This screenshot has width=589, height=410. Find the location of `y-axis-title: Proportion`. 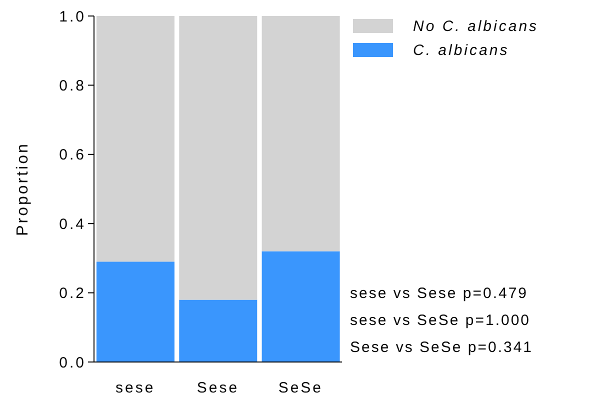

y-axis-title: Proportion is located at coordinates (23, 189).